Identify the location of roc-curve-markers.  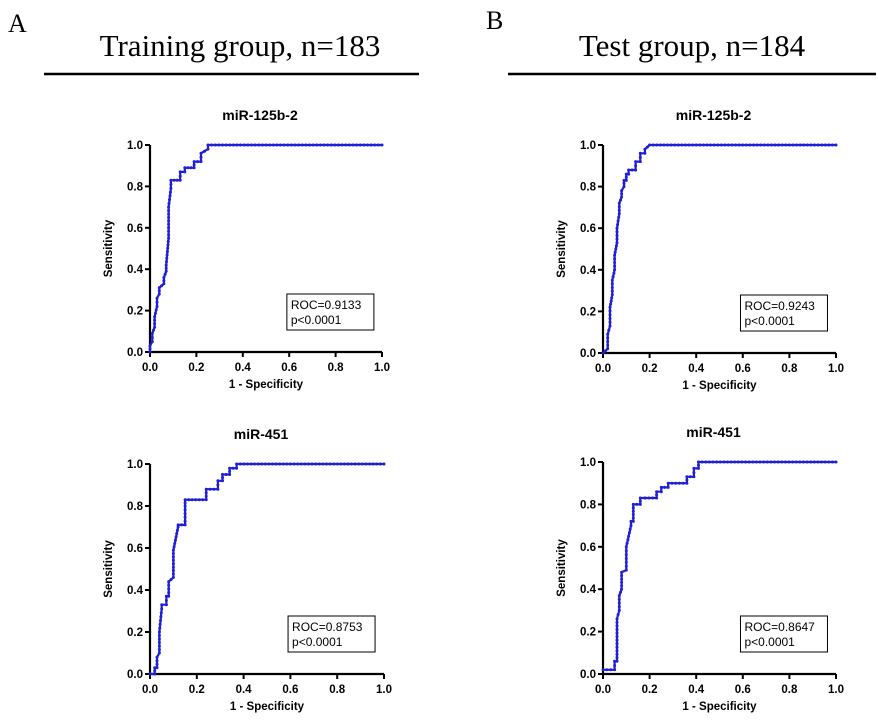
(266, 248).